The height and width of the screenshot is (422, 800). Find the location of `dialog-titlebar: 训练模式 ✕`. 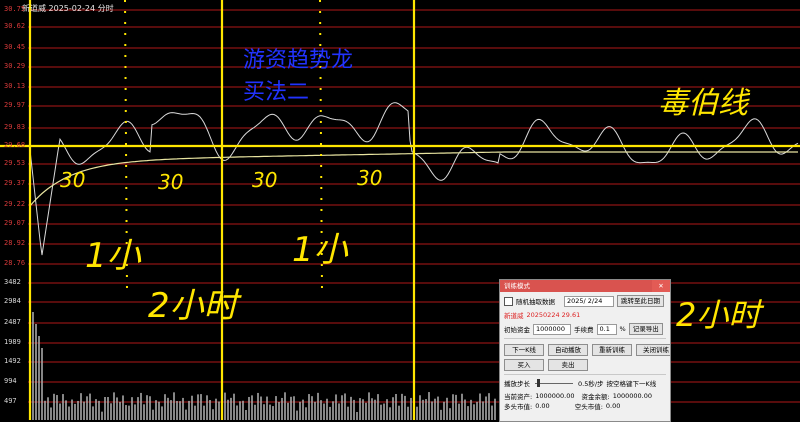

dialog-titlebar: 训练模式 ✕ is located at coordinates (585, 286).